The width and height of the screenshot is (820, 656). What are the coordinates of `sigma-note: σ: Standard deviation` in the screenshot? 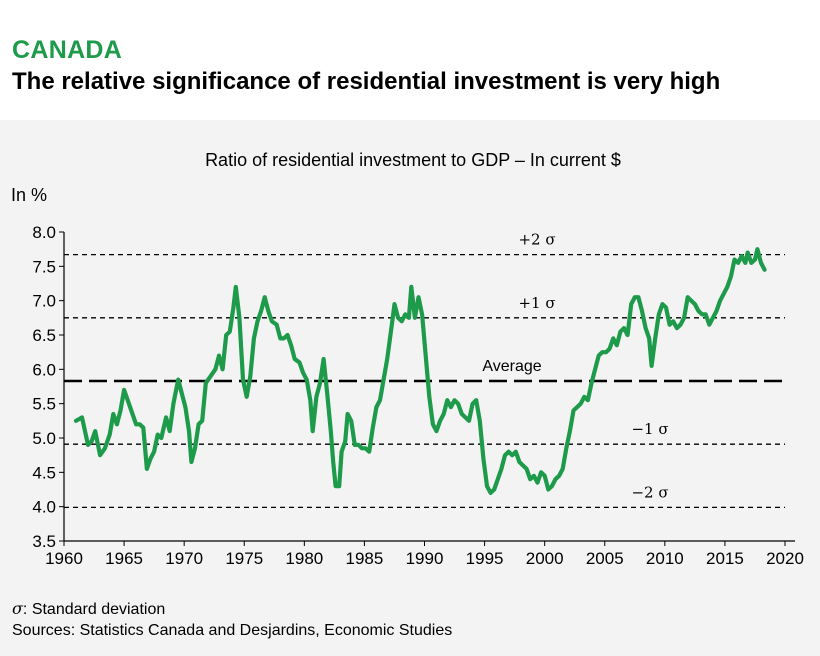 It's located at (88, 609).